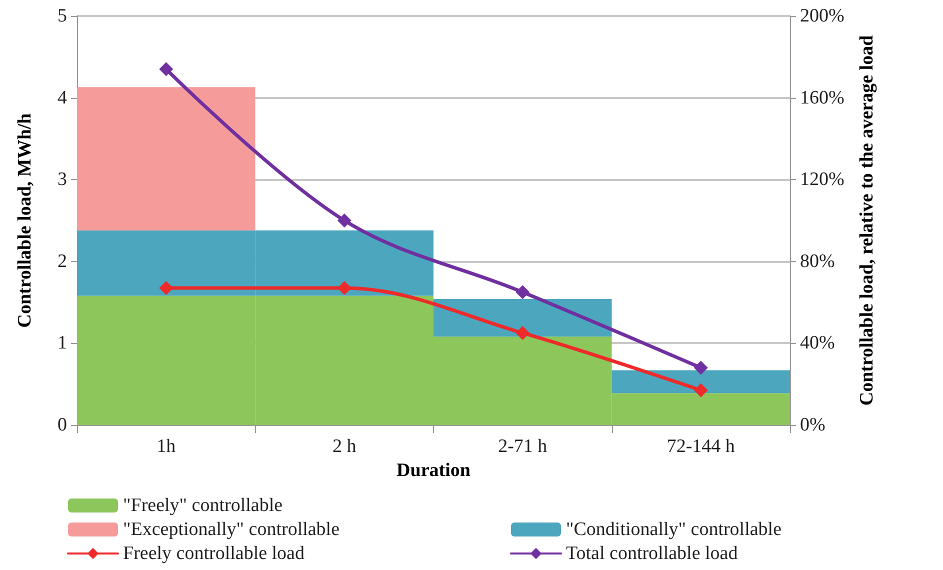 The image size is (943, 570). What do you see at coordinates (817, 261) in the screenshot?
I see `y2-tick-label: 80%` at bounding box center [817, 261].